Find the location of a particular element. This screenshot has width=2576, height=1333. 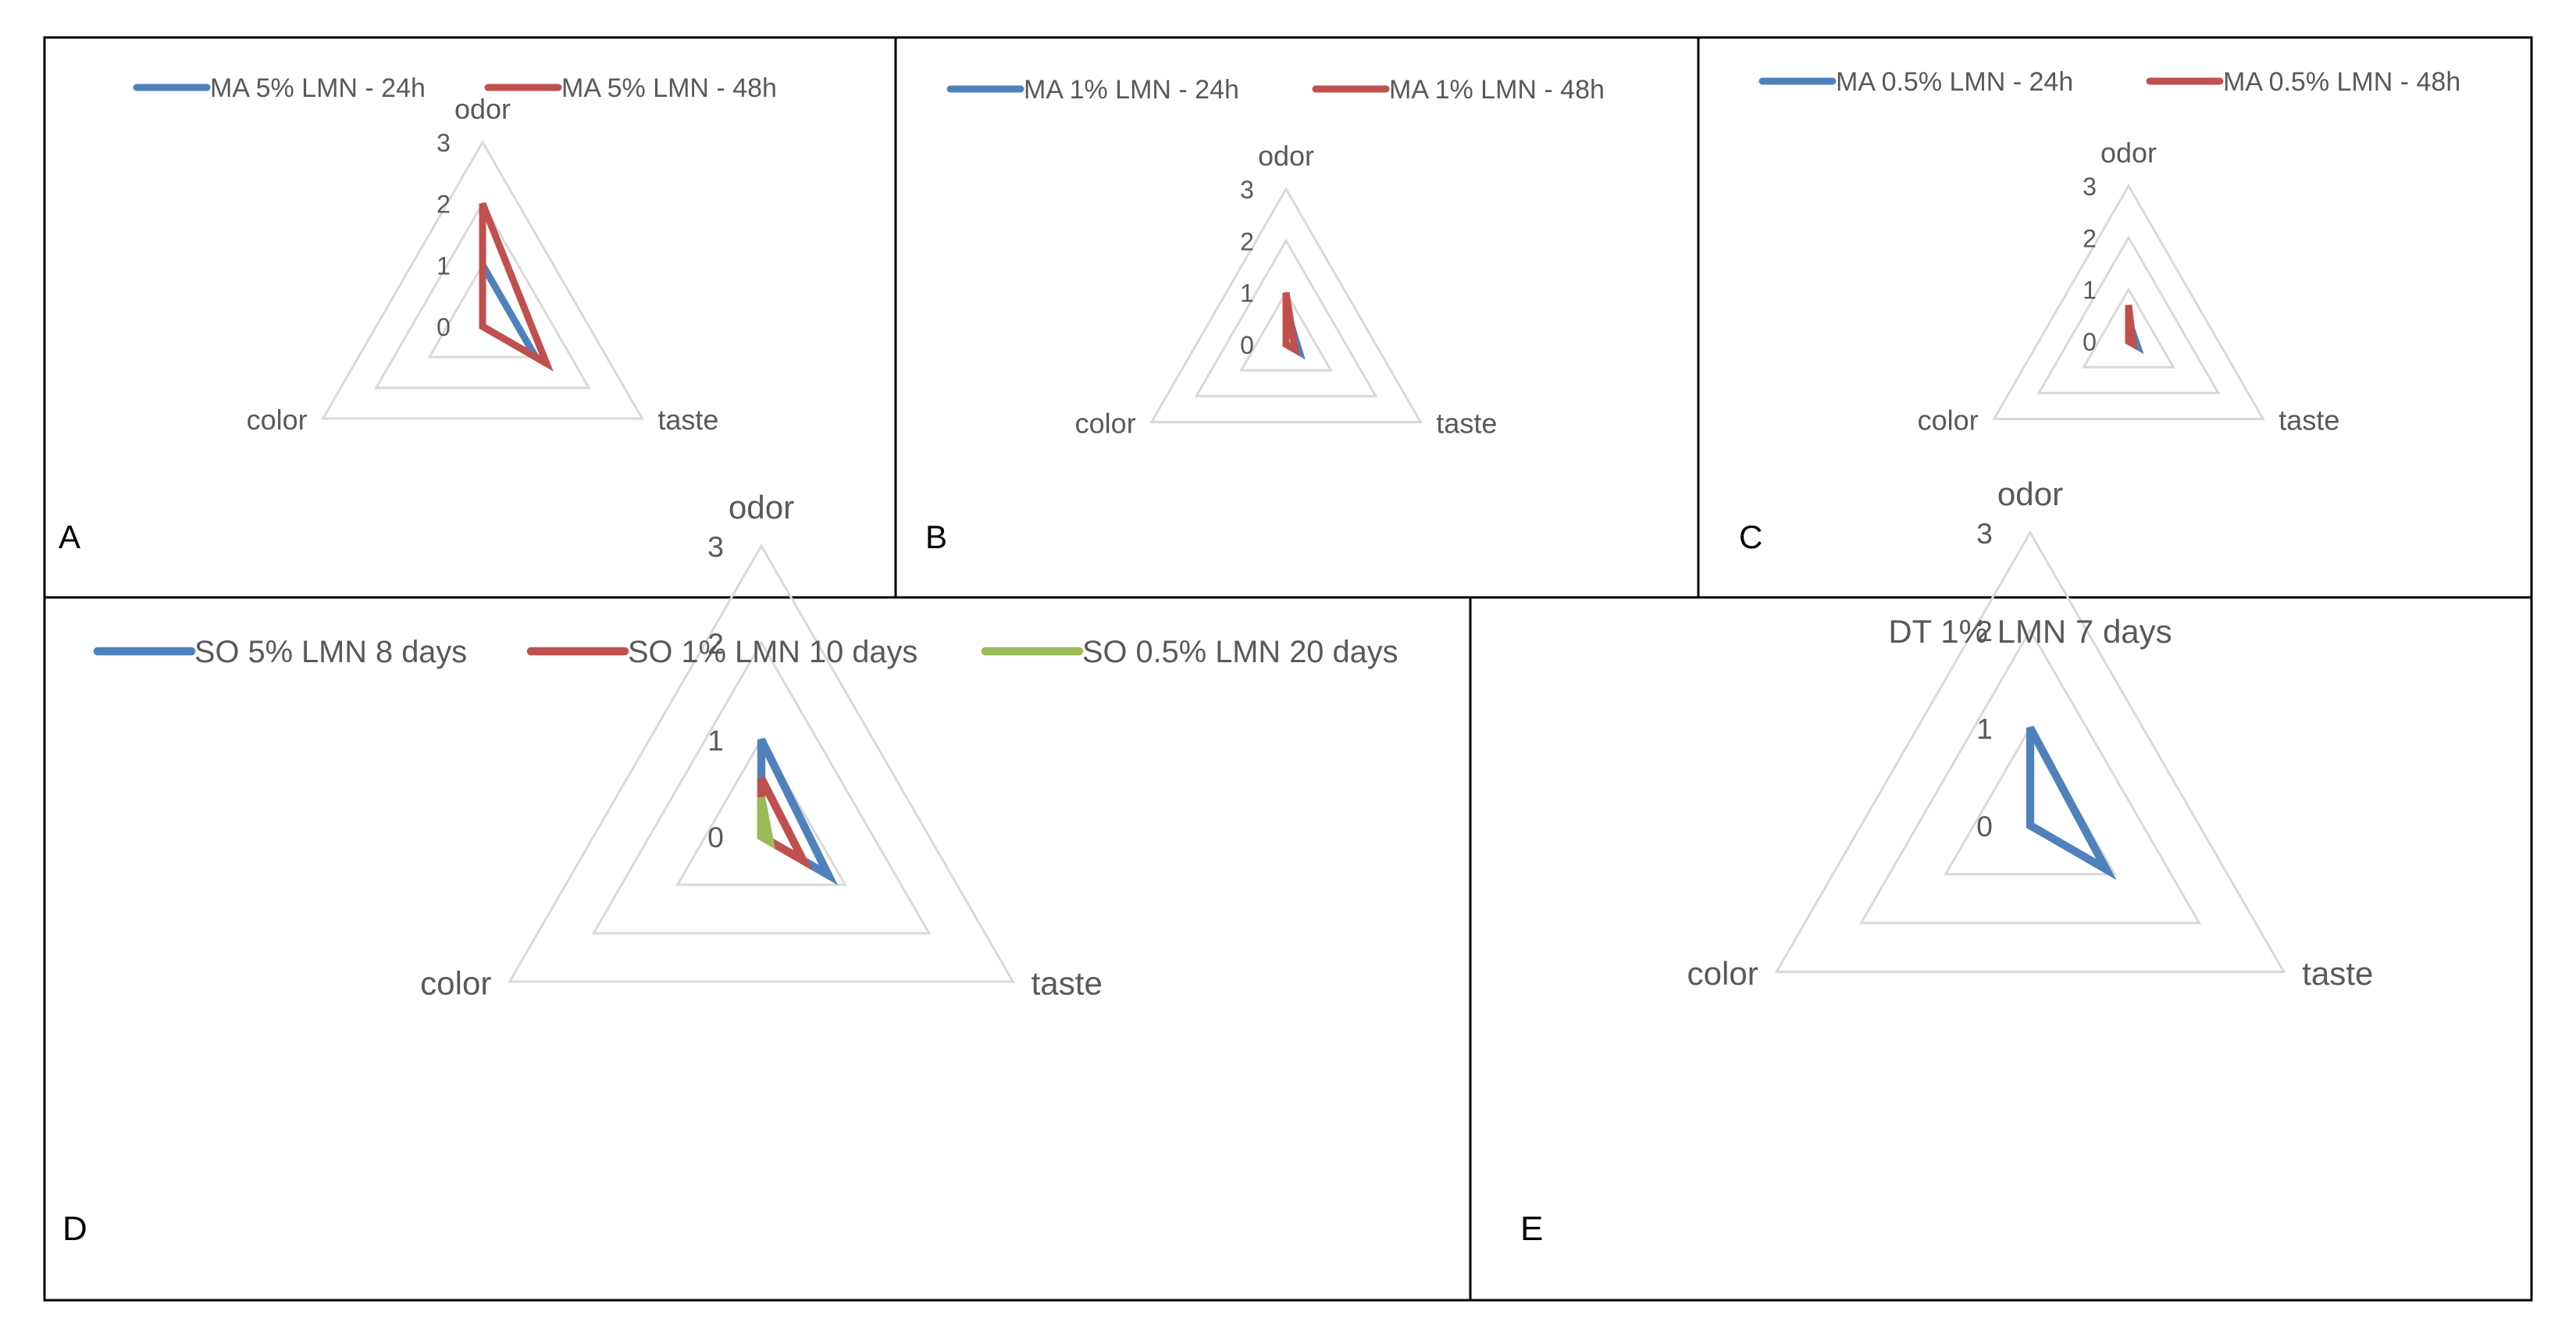

panel-label: D is located at coordinates (74, 1229).